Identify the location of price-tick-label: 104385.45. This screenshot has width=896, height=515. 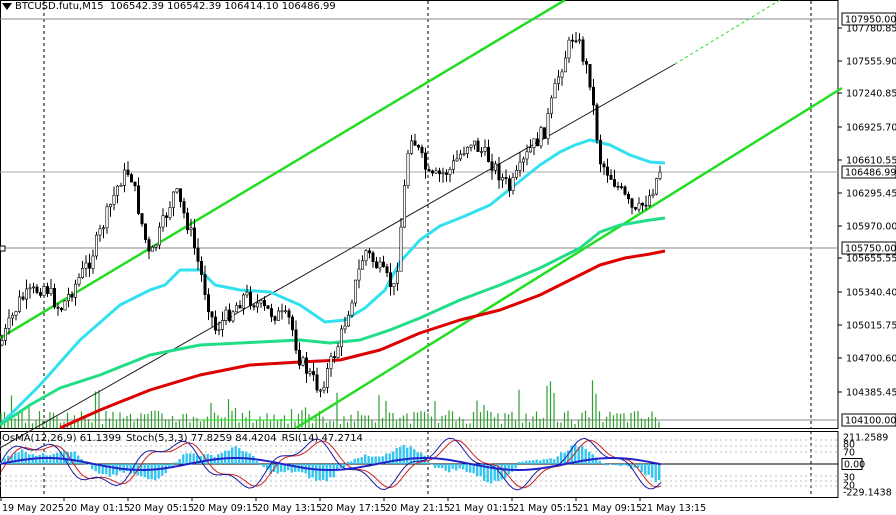
(871, 393).